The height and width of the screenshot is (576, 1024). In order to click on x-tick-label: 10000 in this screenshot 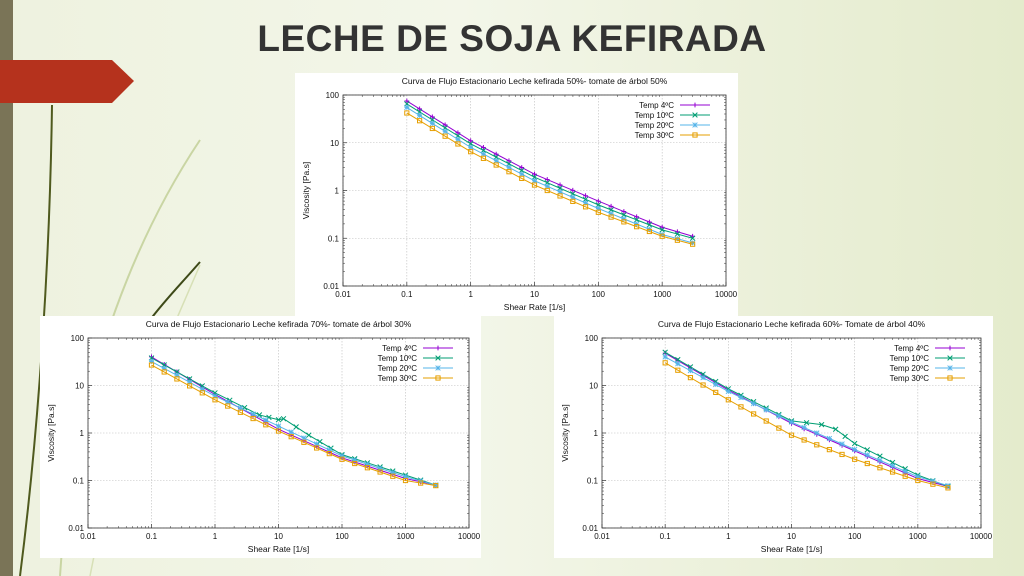, I will do `click(726, 294)`.